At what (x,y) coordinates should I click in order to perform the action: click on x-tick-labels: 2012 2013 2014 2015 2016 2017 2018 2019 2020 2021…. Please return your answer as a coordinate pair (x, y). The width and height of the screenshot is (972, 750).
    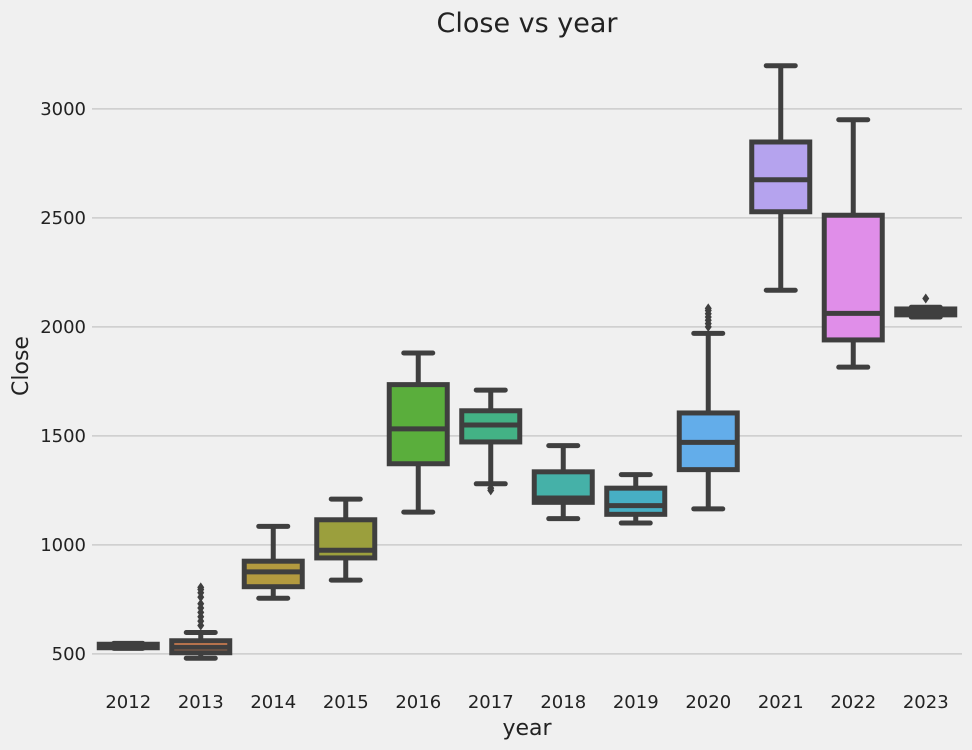
    Looking at the image, I should click on (526, 702).